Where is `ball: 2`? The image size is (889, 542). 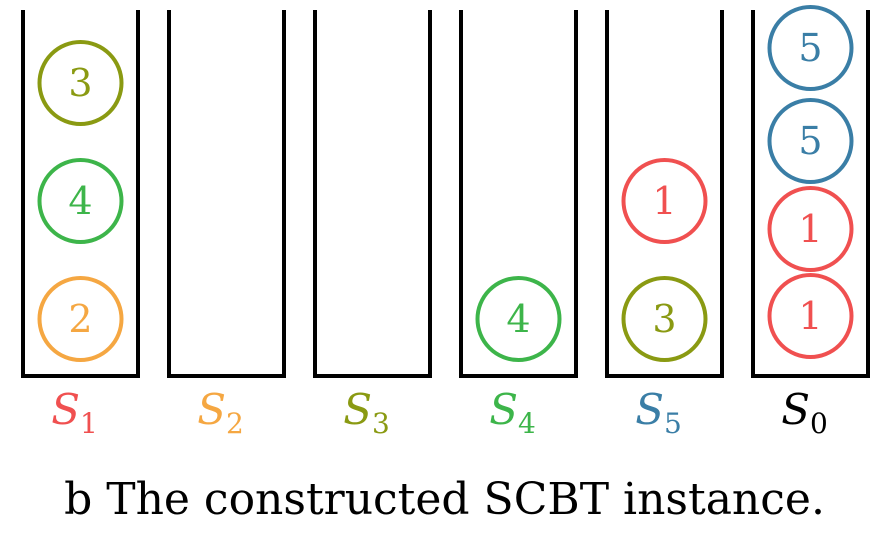
ball: 2 is located at coordinates (80, 319).